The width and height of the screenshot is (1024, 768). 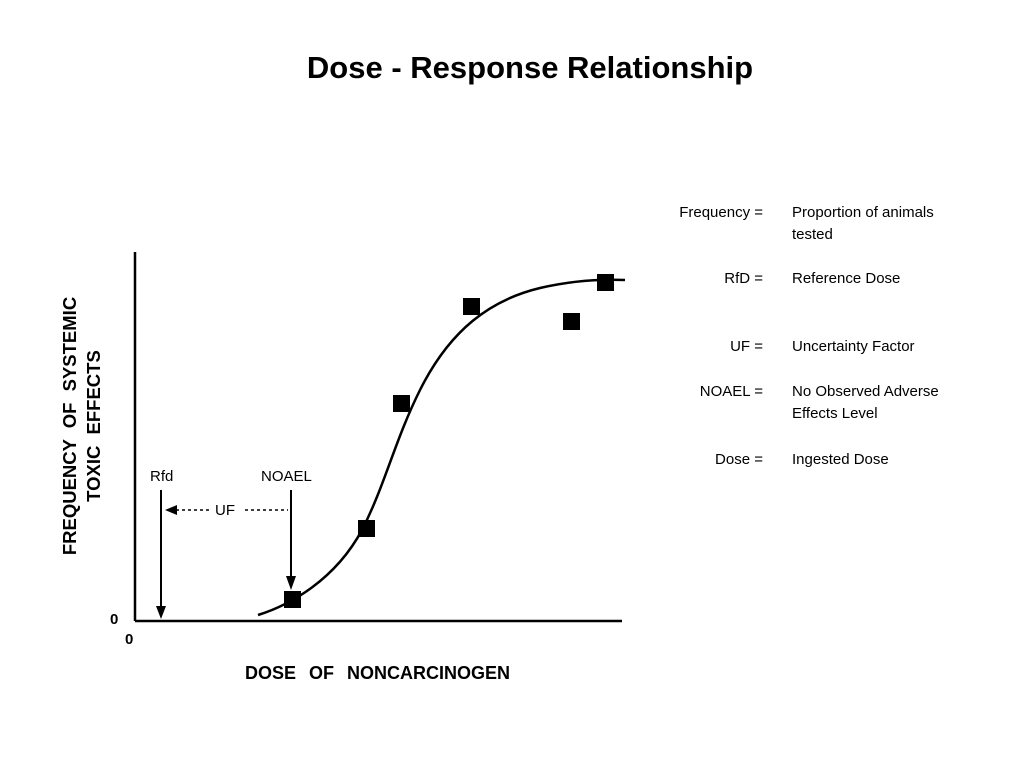 What do you see at coordinates (846, 278) in the screenshot?
I see `legend-definition: Reference Dose` at bounding box center [846, 278].